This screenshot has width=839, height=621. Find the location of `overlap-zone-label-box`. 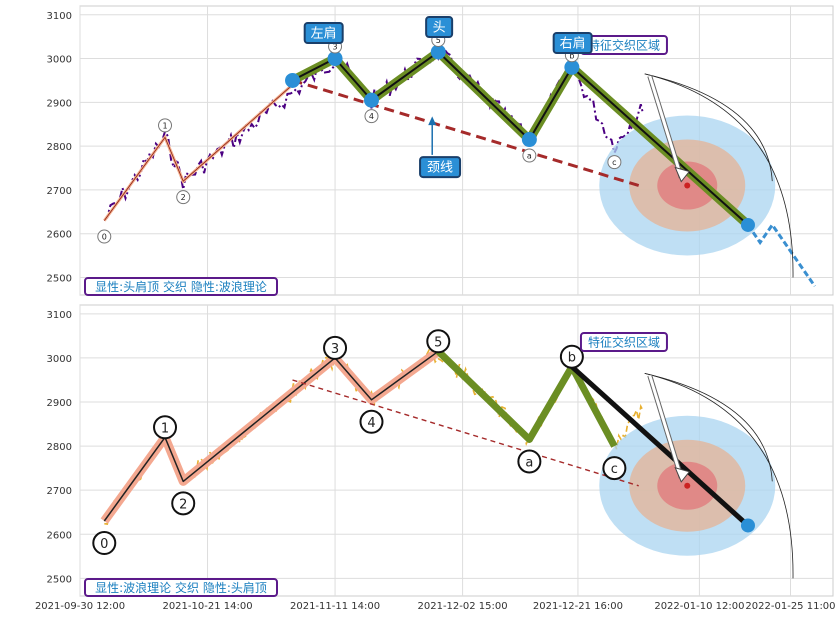

overlap-zone-label-box is located at coordinates (623, 342).